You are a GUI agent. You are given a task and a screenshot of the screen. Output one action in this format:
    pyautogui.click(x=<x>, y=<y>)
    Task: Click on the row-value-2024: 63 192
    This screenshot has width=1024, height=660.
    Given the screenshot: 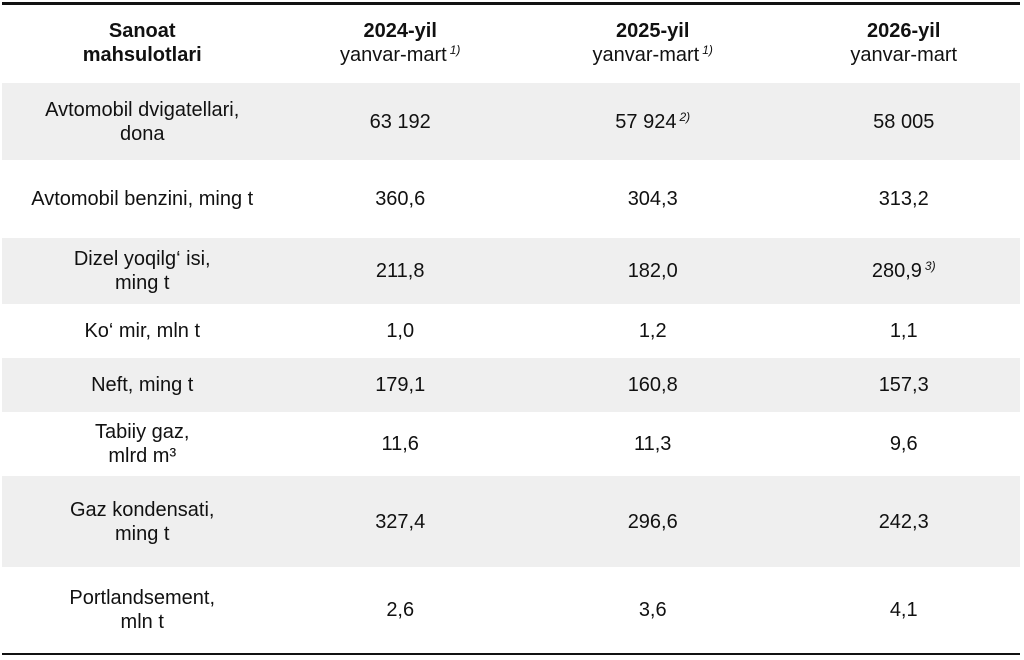 What is the action you would take?
    pyautogui.click(x=400, y=121)
    